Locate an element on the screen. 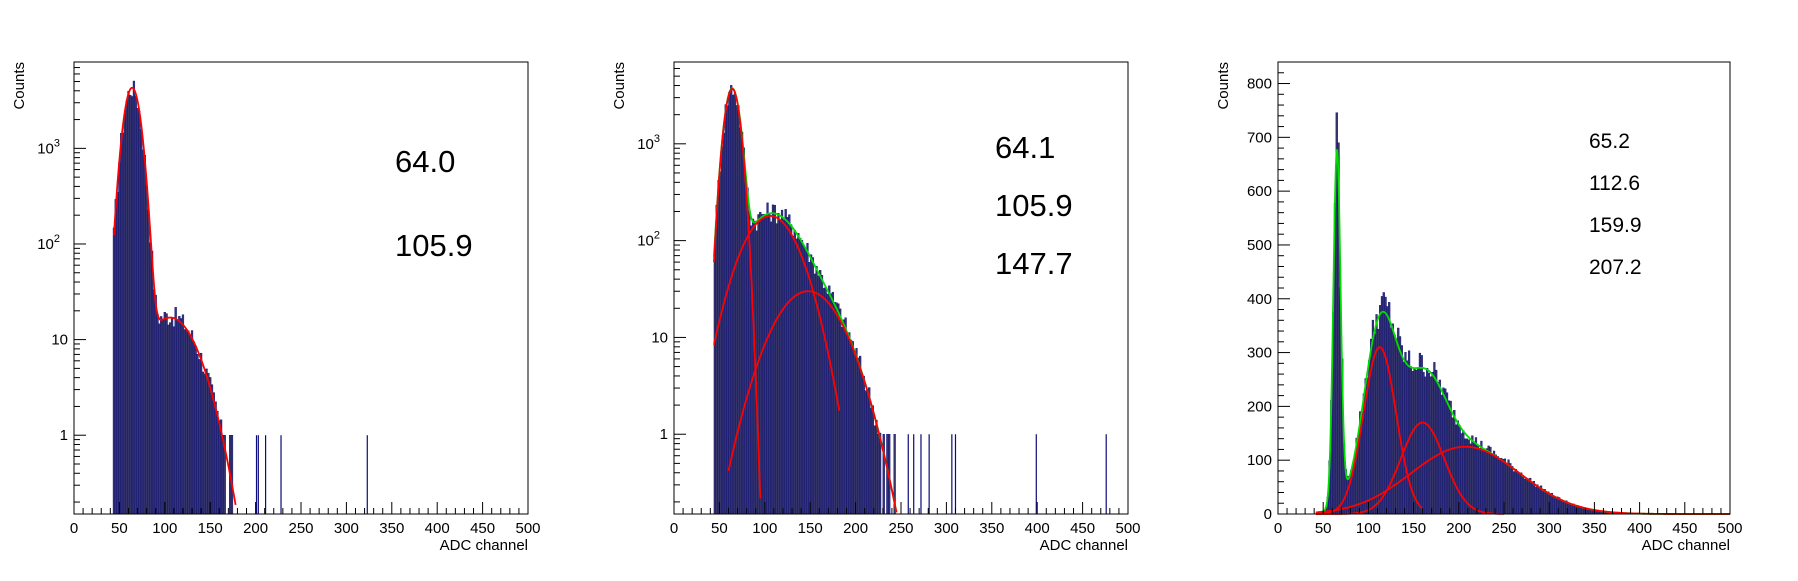 Image resolution: width=1798 pixels, height=581 pixels. x-tick-label: 250 is located at coordinates (1503, 528).